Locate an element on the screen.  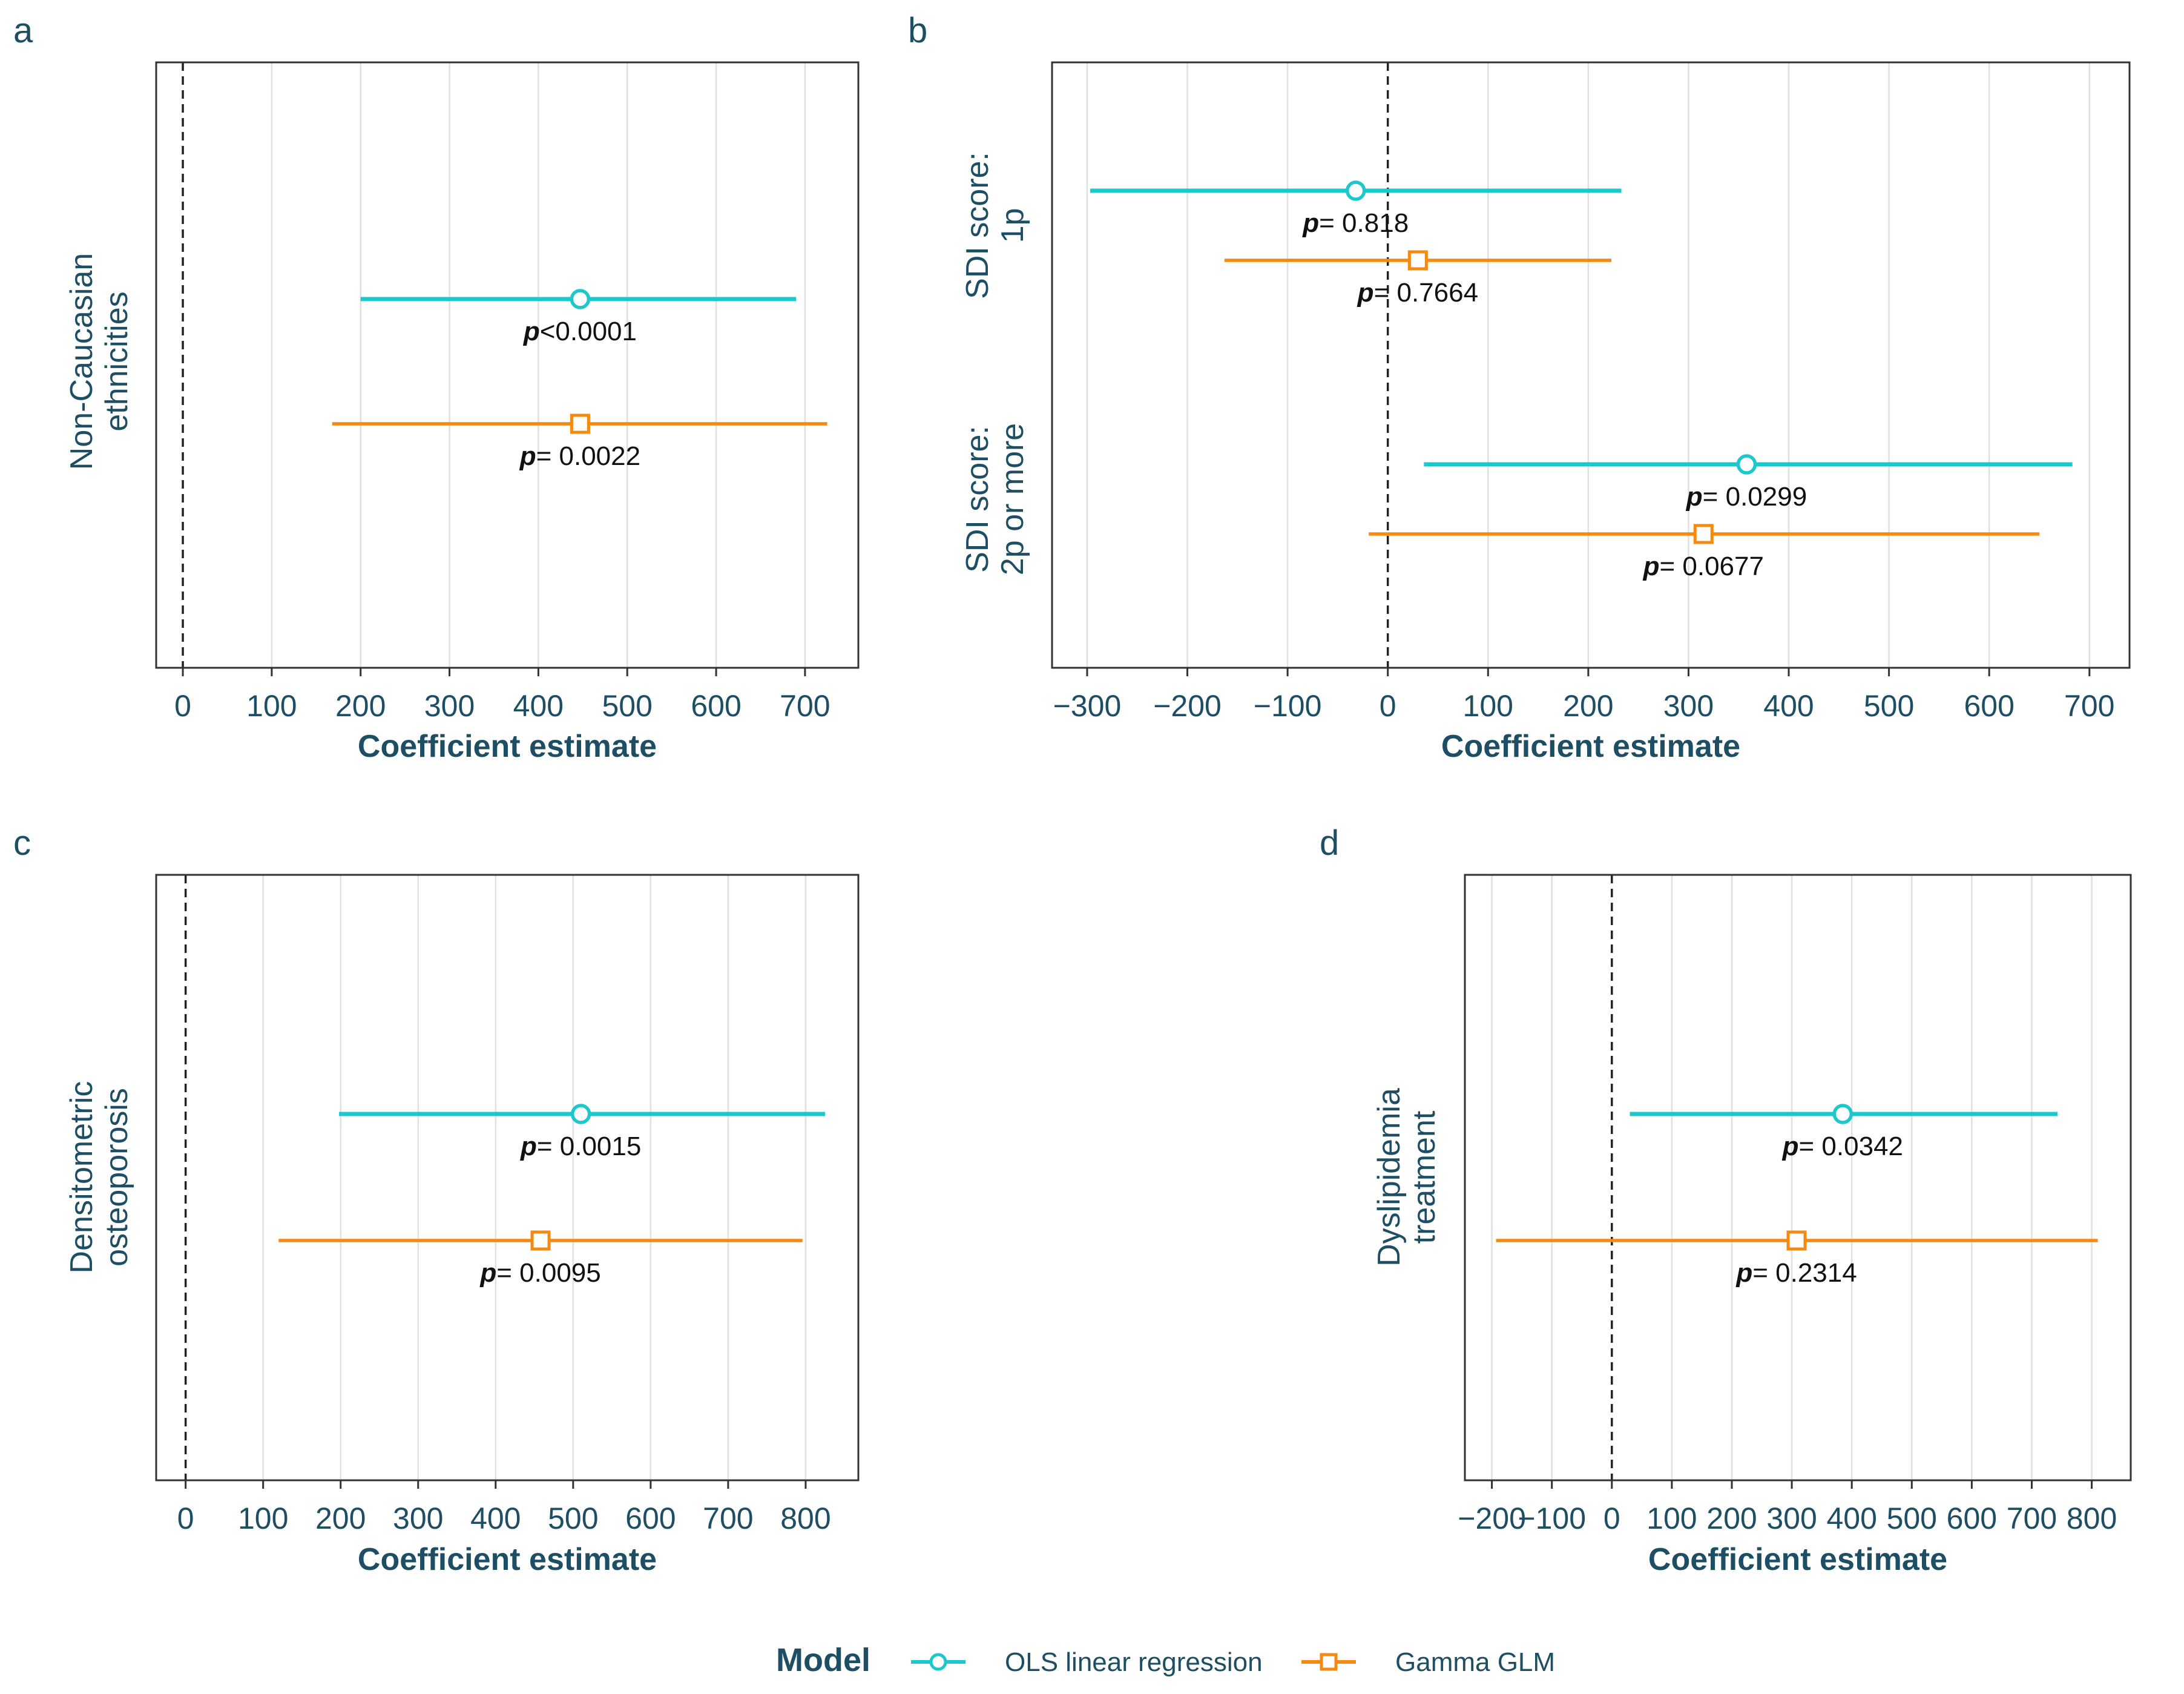
panel-letter-b: b is located at coordinates (917, 30).